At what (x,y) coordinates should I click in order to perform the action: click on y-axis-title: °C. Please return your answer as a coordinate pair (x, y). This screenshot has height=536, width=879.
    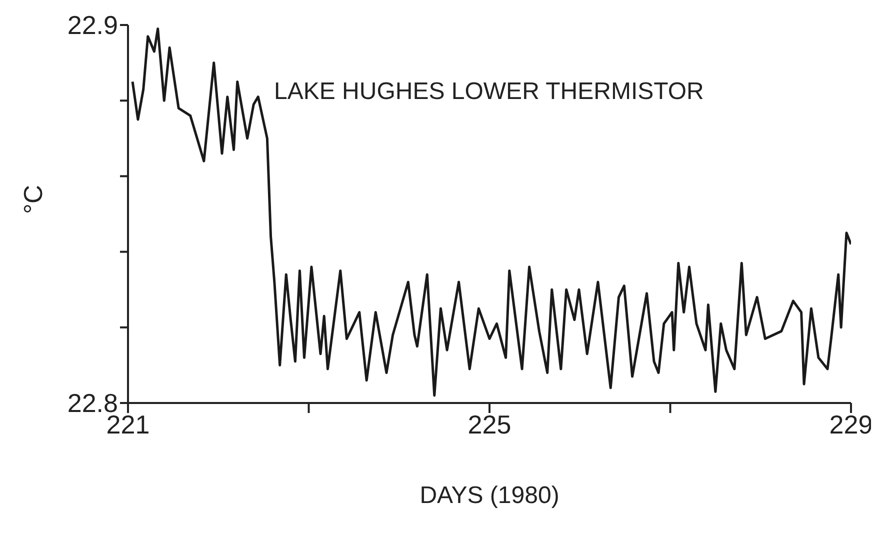
    Looking at the image, I should click on (33, 199).